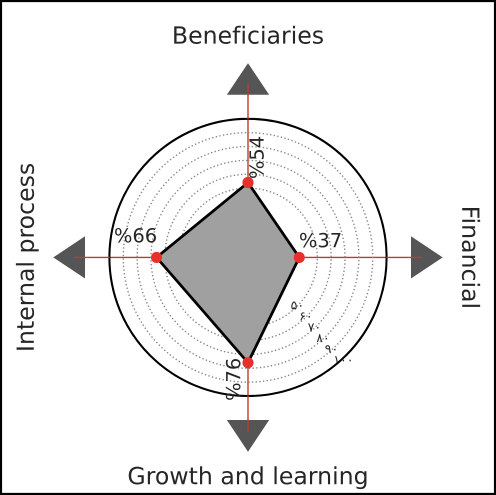 The height and width of the screenshot is (495, 496). I want to click on spoke-label: Financial, so click(471, 257).